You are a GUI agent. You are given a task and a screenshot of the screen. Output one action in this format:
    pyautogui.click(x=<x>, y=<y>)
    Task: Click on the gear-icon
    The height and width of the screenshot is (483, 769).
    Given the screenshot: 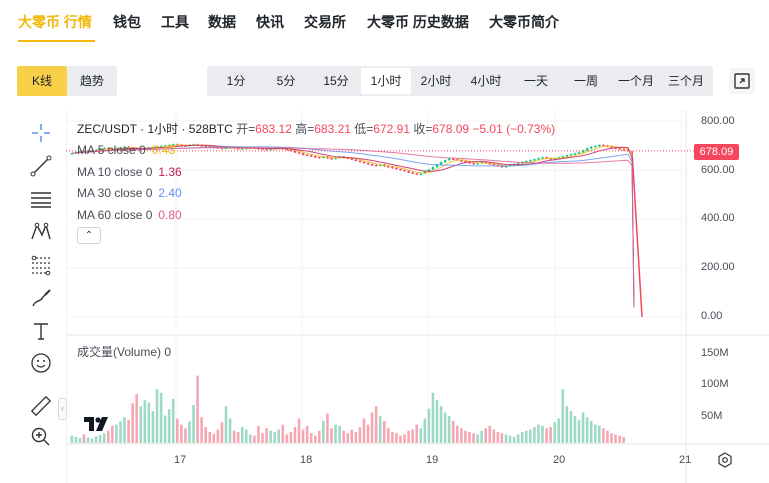 What is the action you would take?
    pyautogui.click(x=725, y=460)
    